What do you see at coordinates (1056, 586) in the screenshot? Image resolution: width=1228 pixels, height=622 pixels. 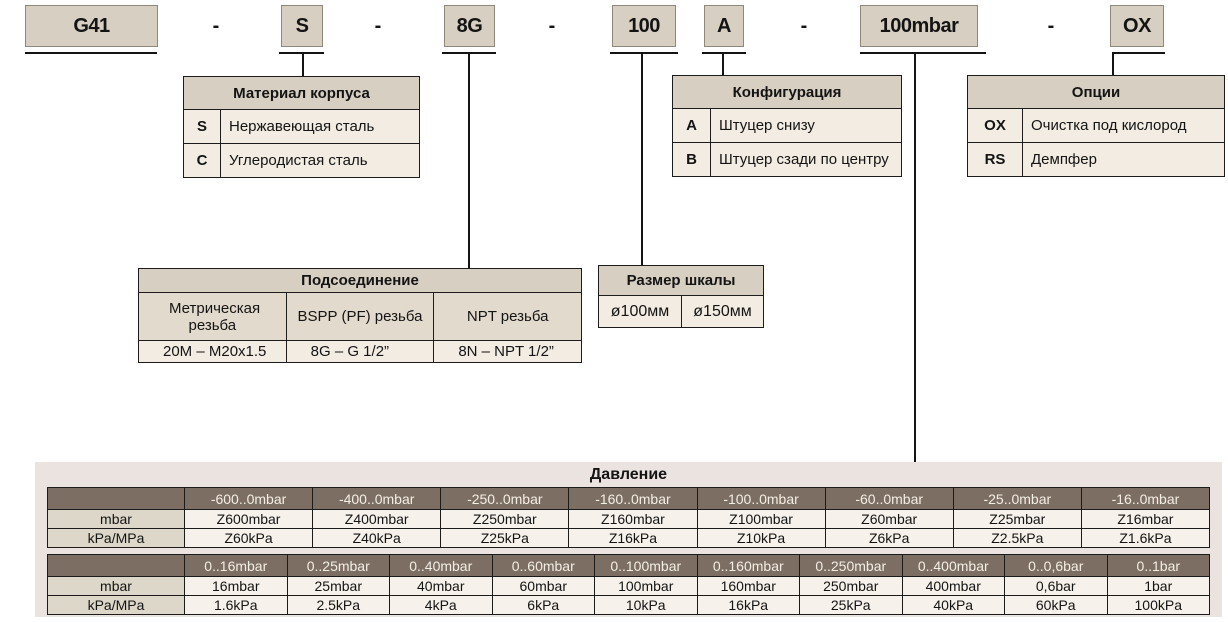 I see `pressure-mbar-cell: 0,6bar` at bounding box center [1056, 586].